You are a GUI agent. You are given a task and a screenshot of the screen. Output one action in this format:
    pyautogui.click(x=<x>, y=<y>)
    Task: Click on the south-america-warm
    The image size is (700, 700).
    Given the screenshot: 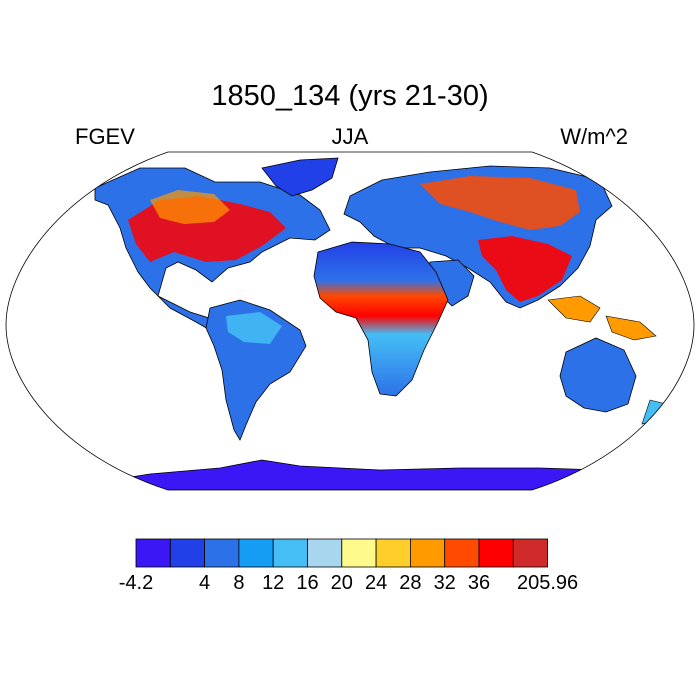 What is the action you would take?
    pyautogui.click(x=254, y=328)
    